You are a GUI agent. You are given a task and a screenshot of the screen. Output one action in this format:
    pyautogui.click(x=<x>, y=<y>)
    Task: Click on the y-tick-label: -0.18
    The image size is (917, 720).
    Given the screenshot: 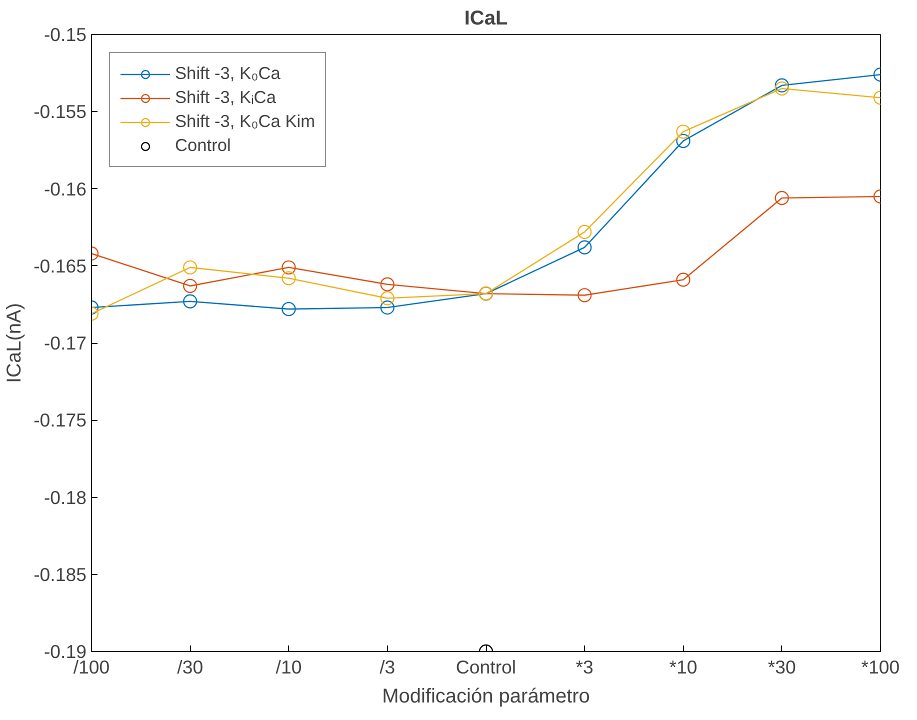 What is the action you would take?
    pyautogui.click(x=65, y=497)
    